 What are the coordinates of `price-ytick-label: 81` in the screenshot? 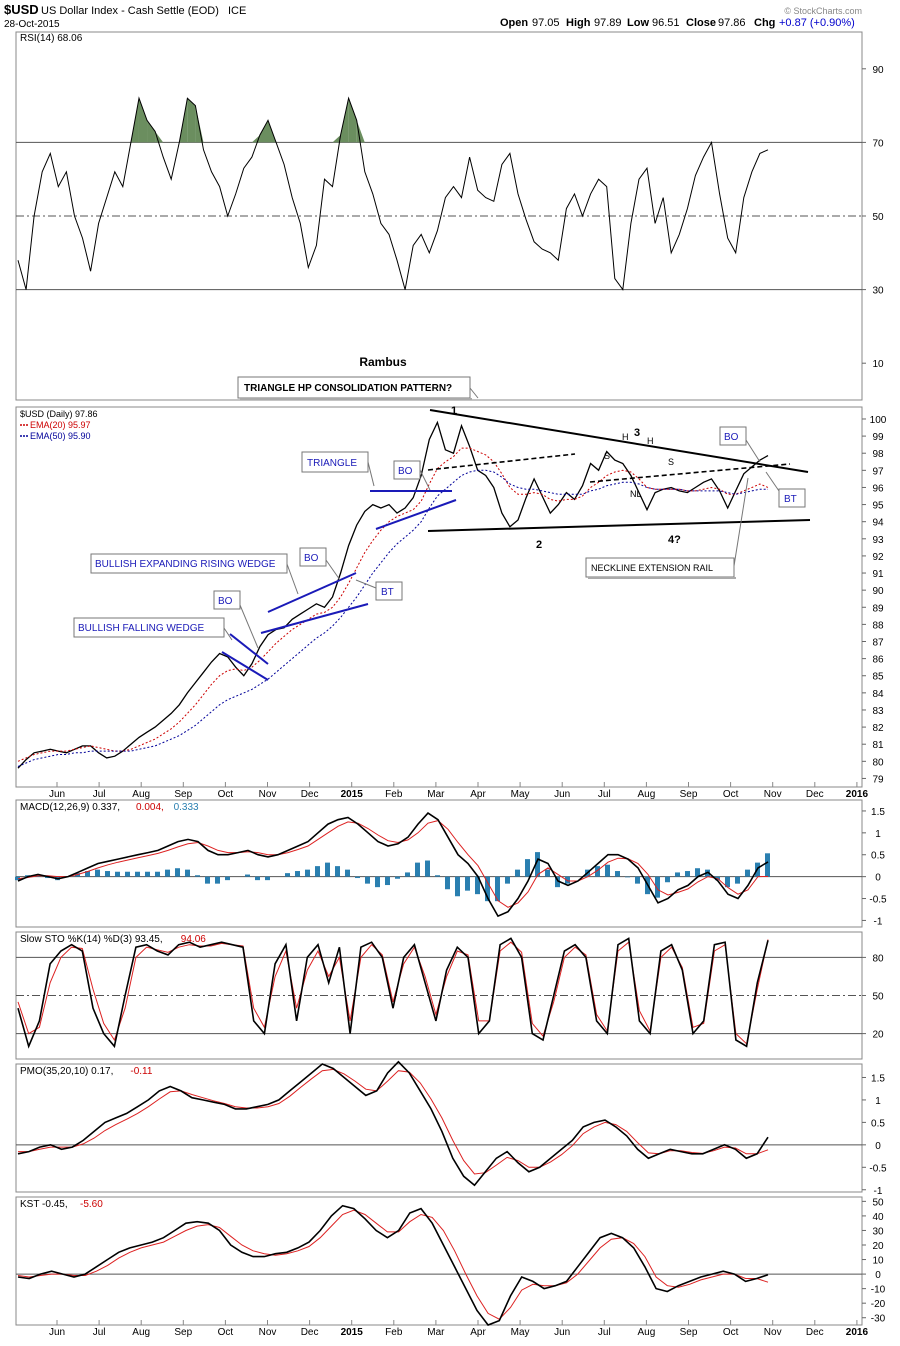 It's located at (878, 745).